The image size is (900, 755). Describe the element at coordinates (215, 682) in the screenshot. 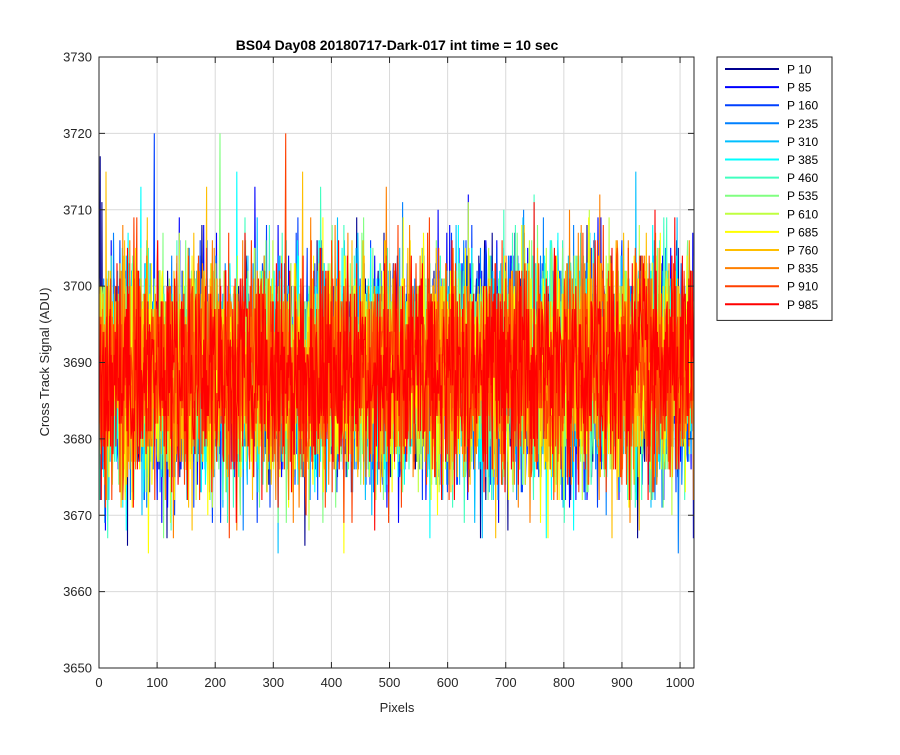

I see `x-tick-label: 200` at that location.